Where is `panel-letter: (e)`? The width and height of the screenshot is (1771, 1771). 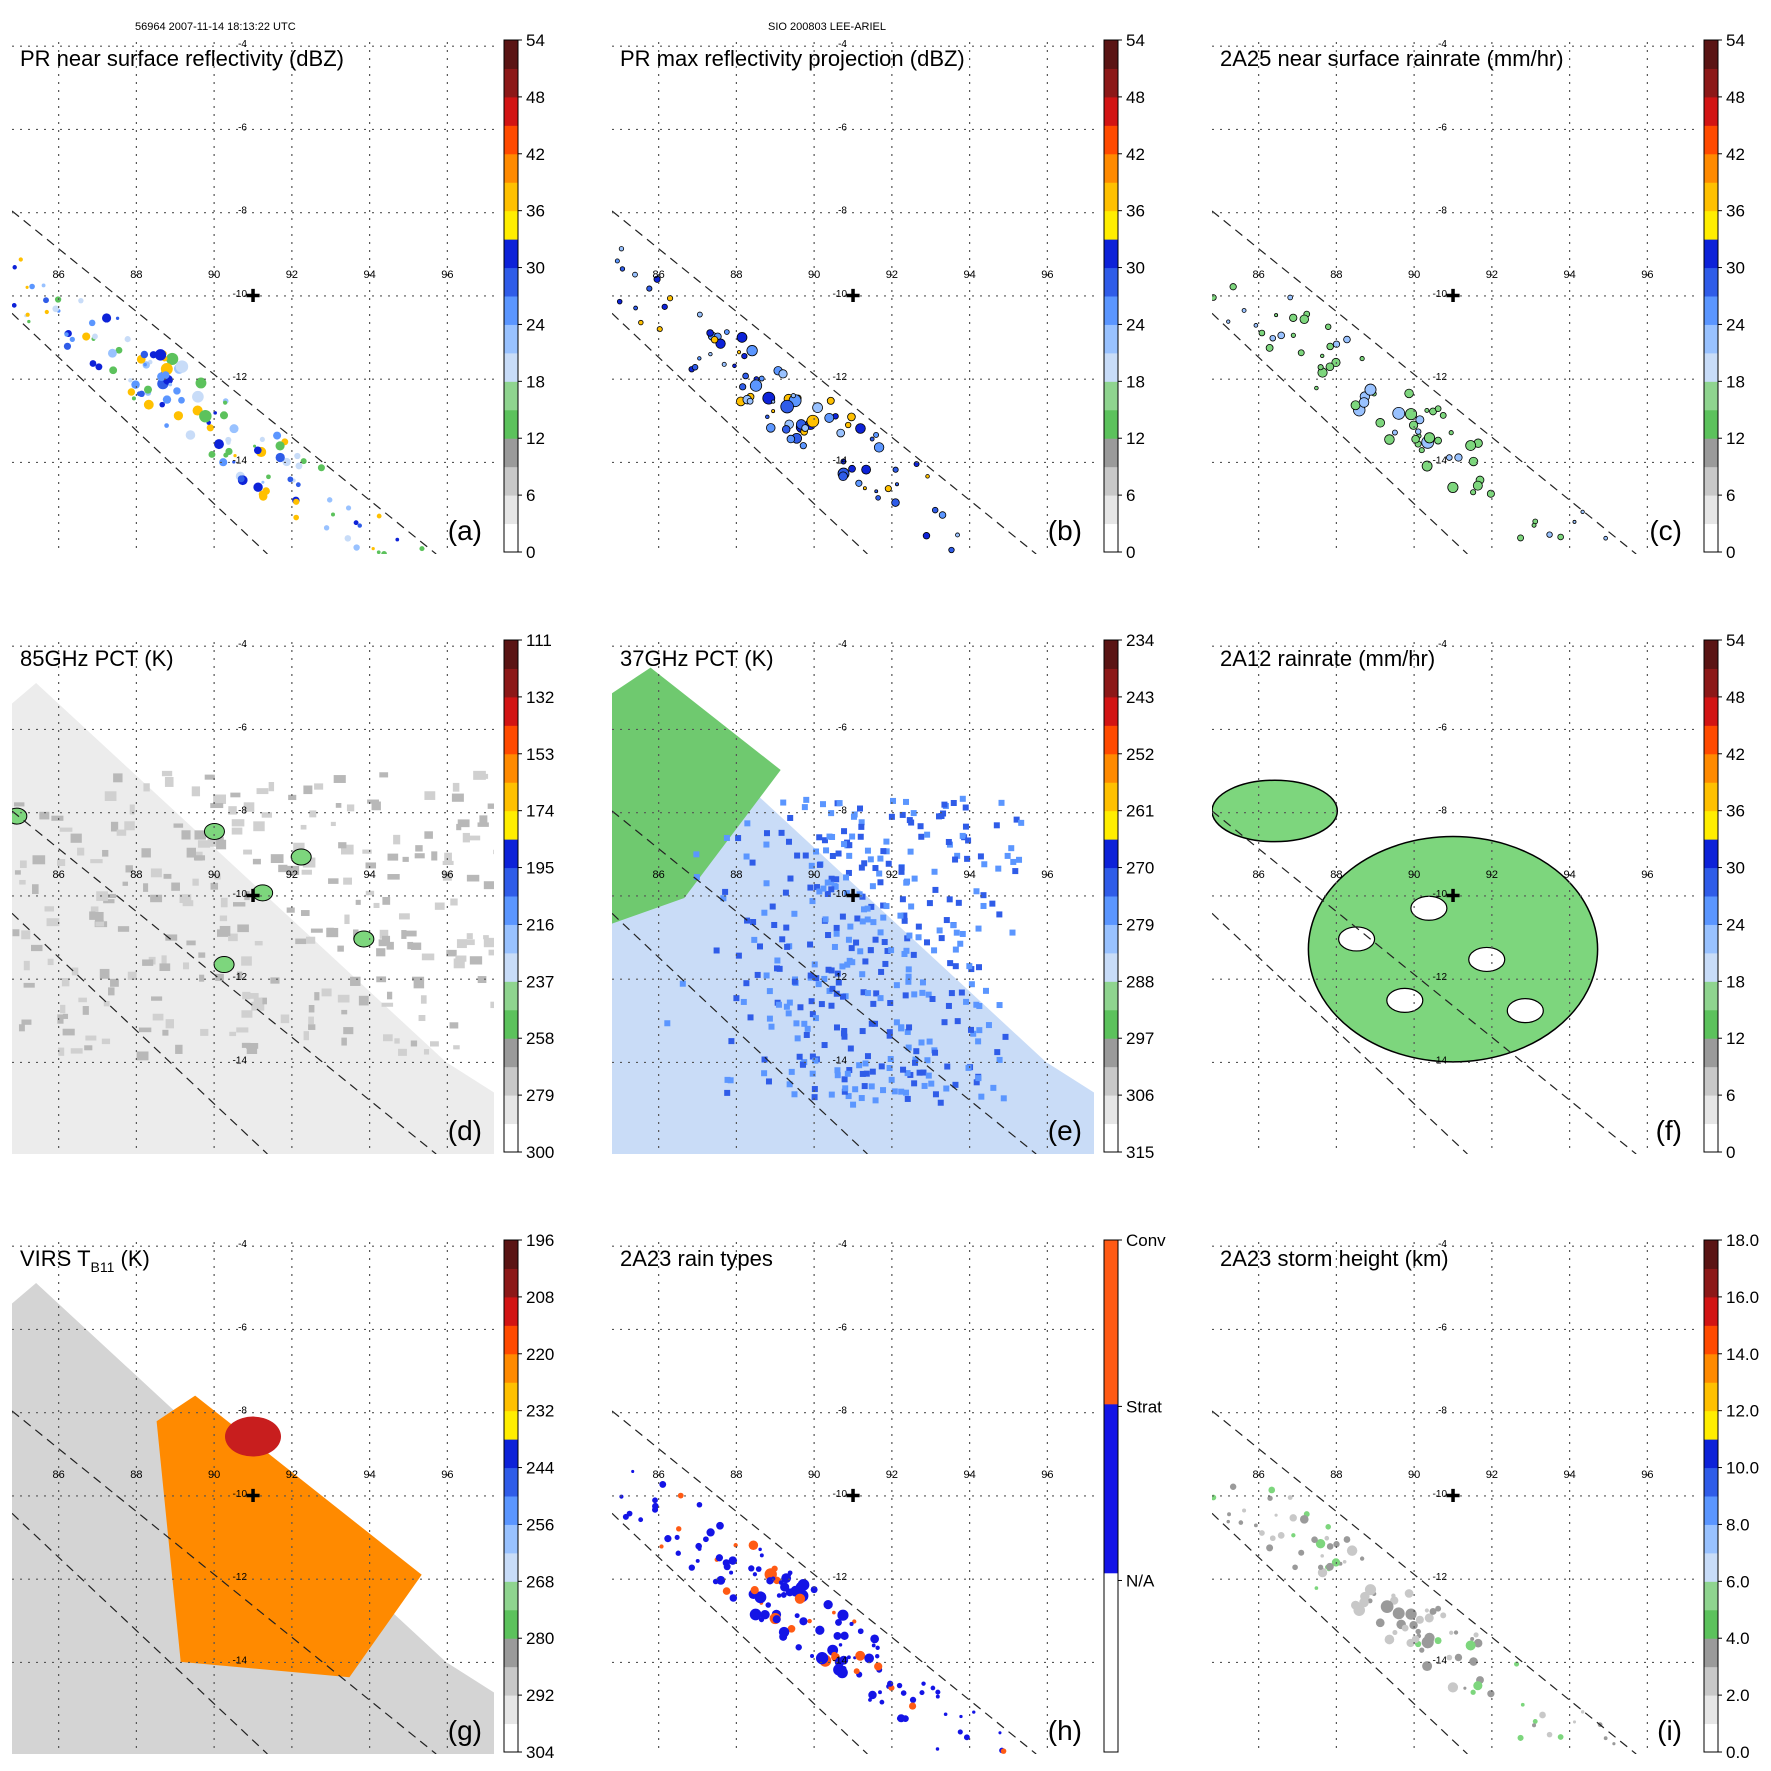
panel-letter: (e) is located at coordinates (1065, 1130).